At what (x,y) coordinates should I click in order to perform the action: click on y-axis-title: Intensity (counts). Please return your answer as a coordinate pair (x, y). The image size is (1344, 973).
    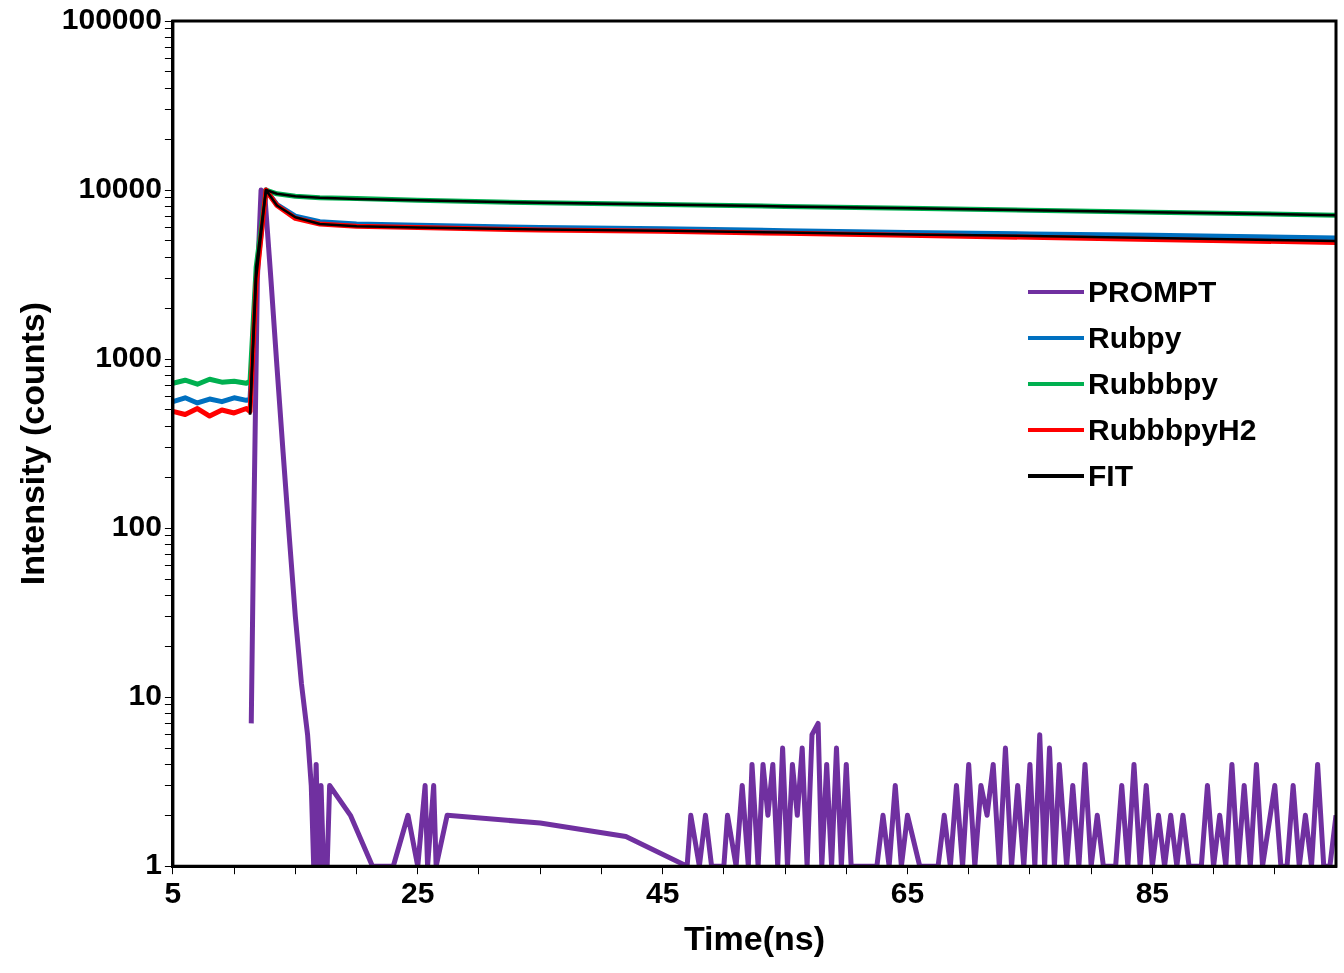
    Looking at the image, I should click on (31, 443).